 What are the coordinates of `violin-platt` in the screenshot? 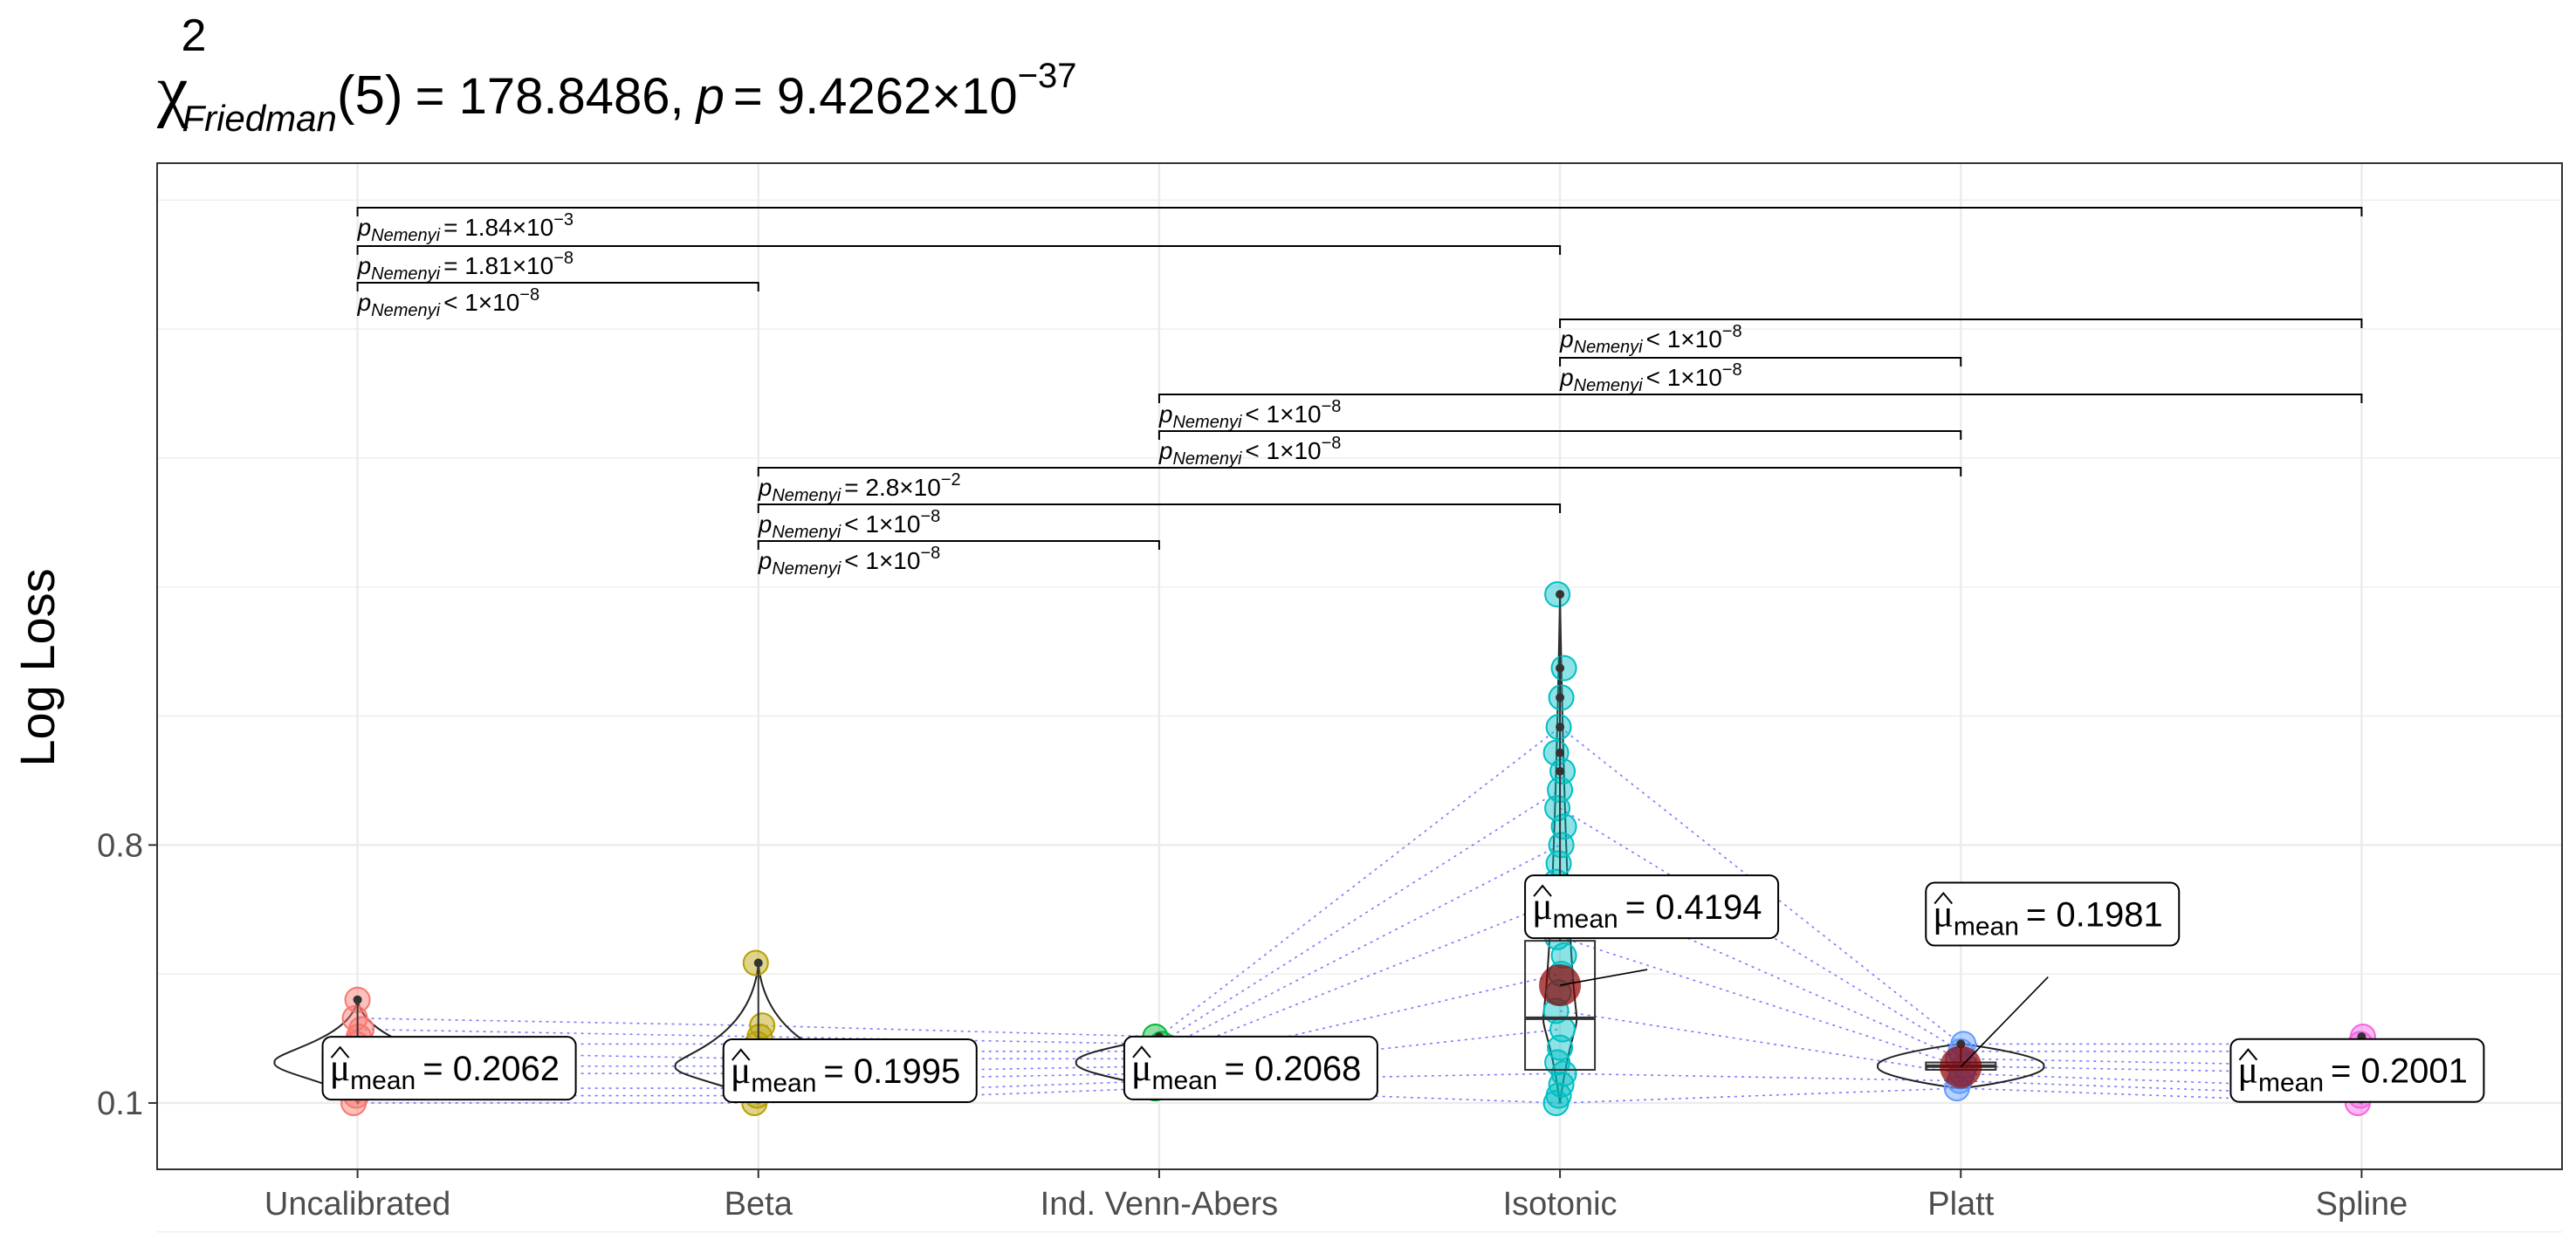 It's located at (1961, 1066).